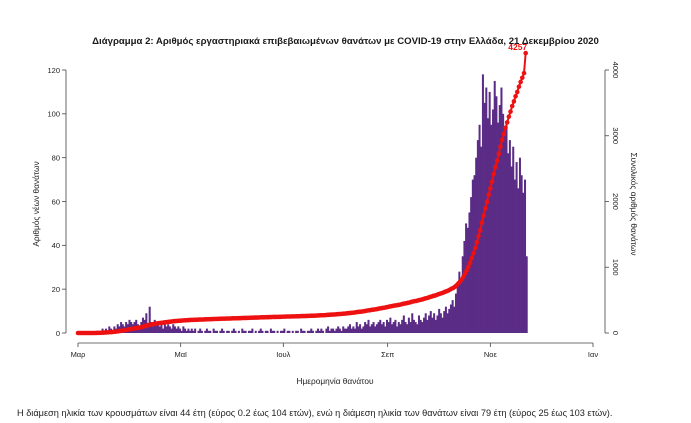 This screenshot has height=423, width=691. What do you see at coordinates (56, 289) in the screenshot?
I see `y-tick-label: 20` at bounding box center [56, 289].